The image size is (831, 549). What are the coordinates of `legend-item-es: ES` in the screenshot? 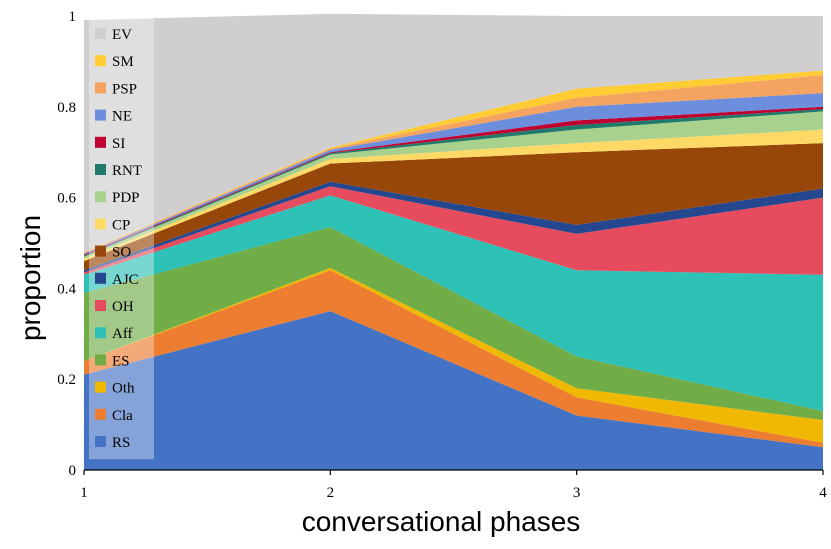 It's located at (112, 361).